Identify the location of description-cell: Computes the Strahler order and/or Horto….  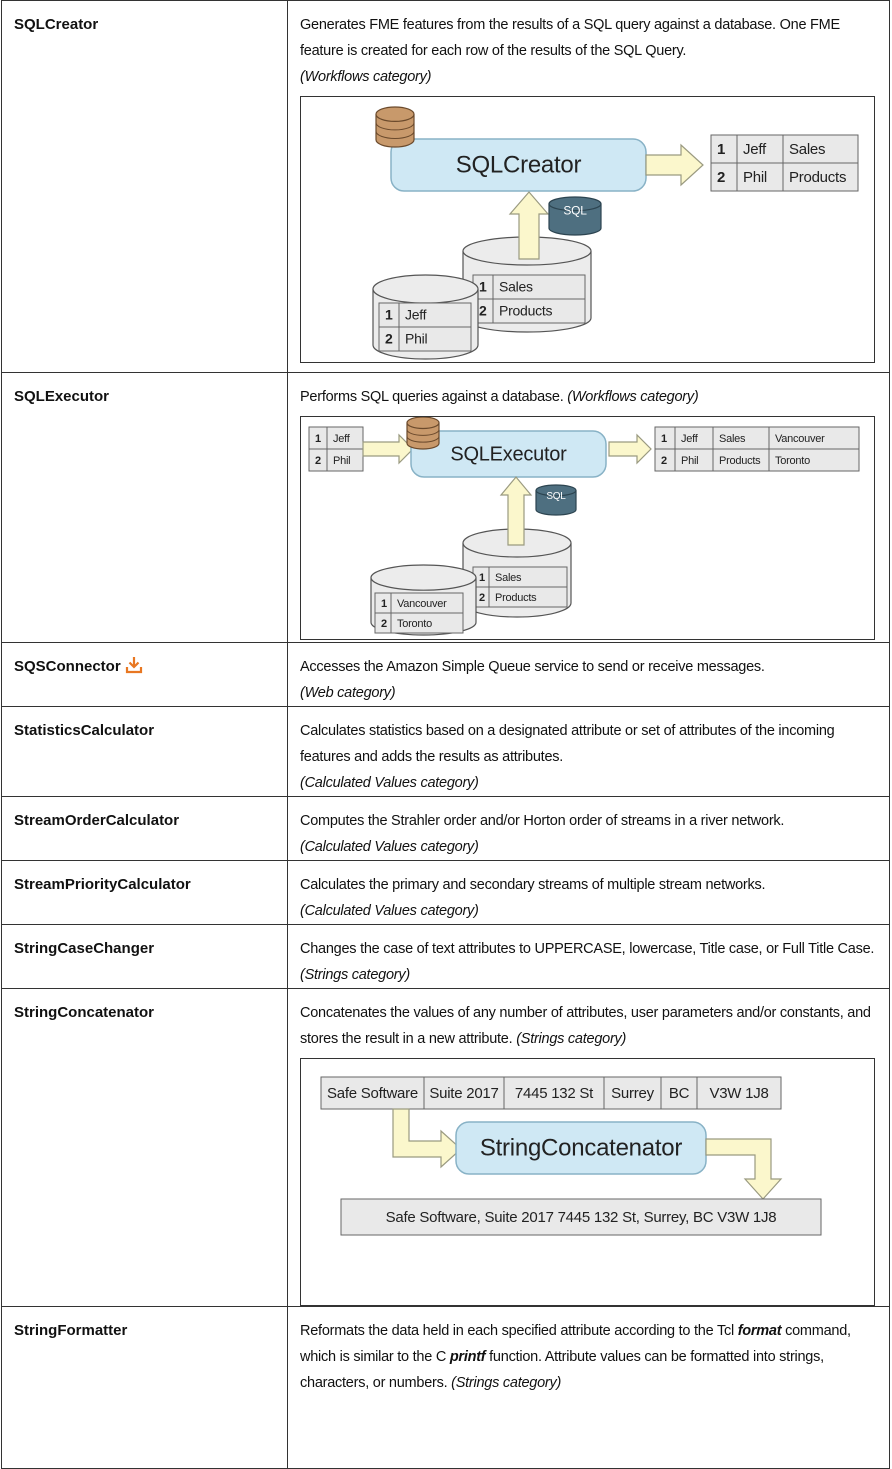
(588, 828).